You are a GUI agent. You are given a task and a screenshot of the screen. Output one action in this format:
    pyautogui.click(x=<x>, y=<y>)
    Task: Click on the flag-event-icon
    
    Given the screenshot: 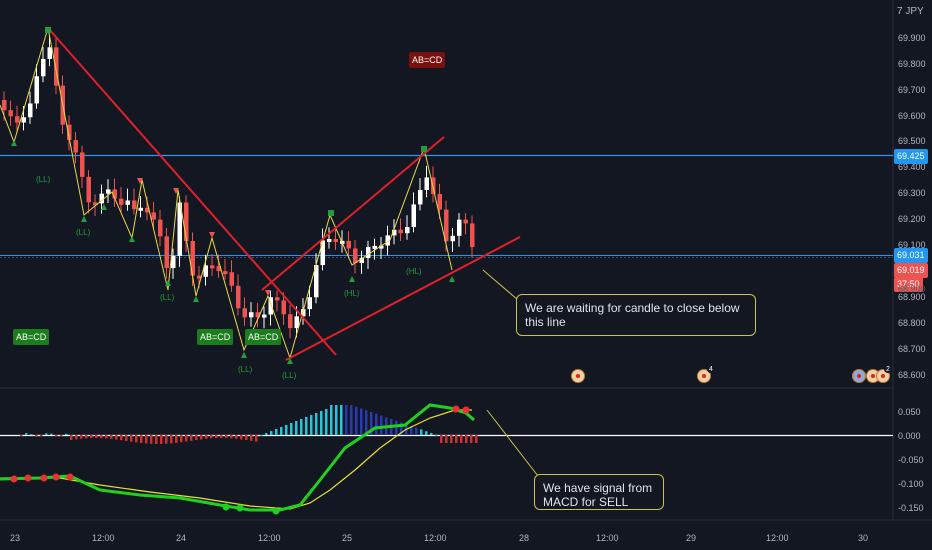 What is the action you would take?
    pyautogui.click(x=859, y=376)
    